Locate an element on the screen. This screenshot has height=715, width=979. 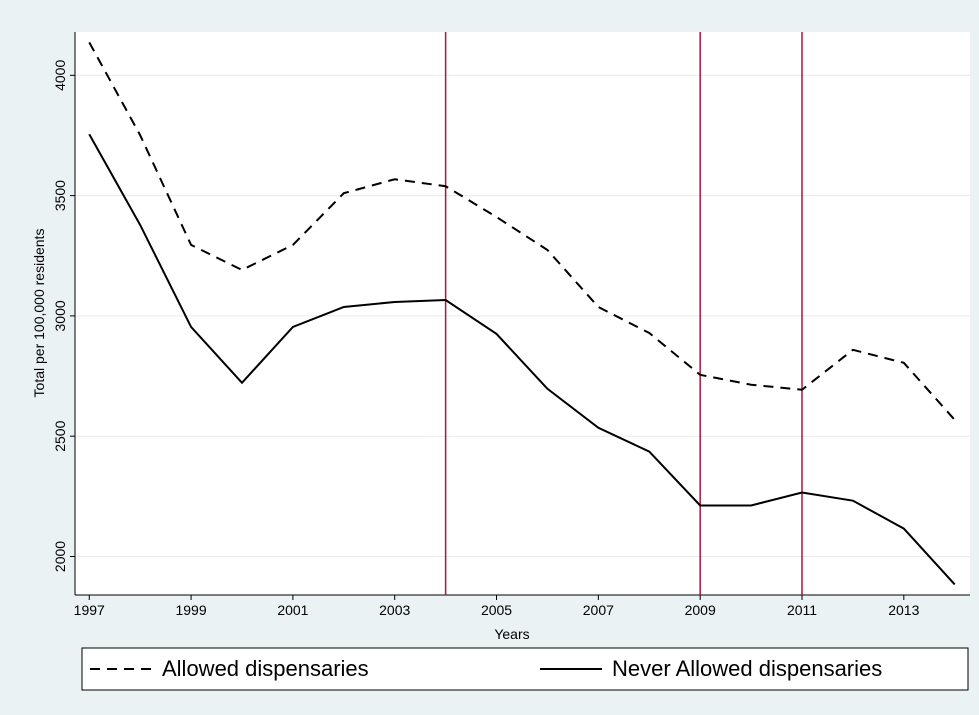
y-tick-label: 2500 is located at coordinates (60, 435).